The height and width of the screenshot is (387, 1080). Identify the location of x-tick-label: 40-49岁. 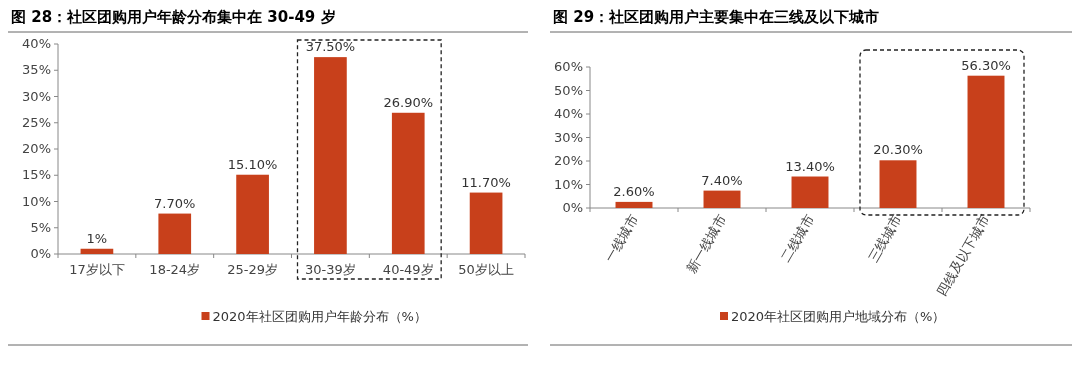
(408, 269).